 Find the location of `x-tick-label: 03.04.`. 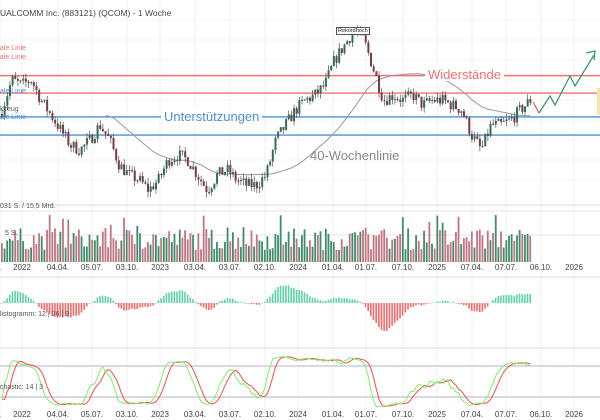

x-tick-label: 03.04. is located at coordinates (195, 414).